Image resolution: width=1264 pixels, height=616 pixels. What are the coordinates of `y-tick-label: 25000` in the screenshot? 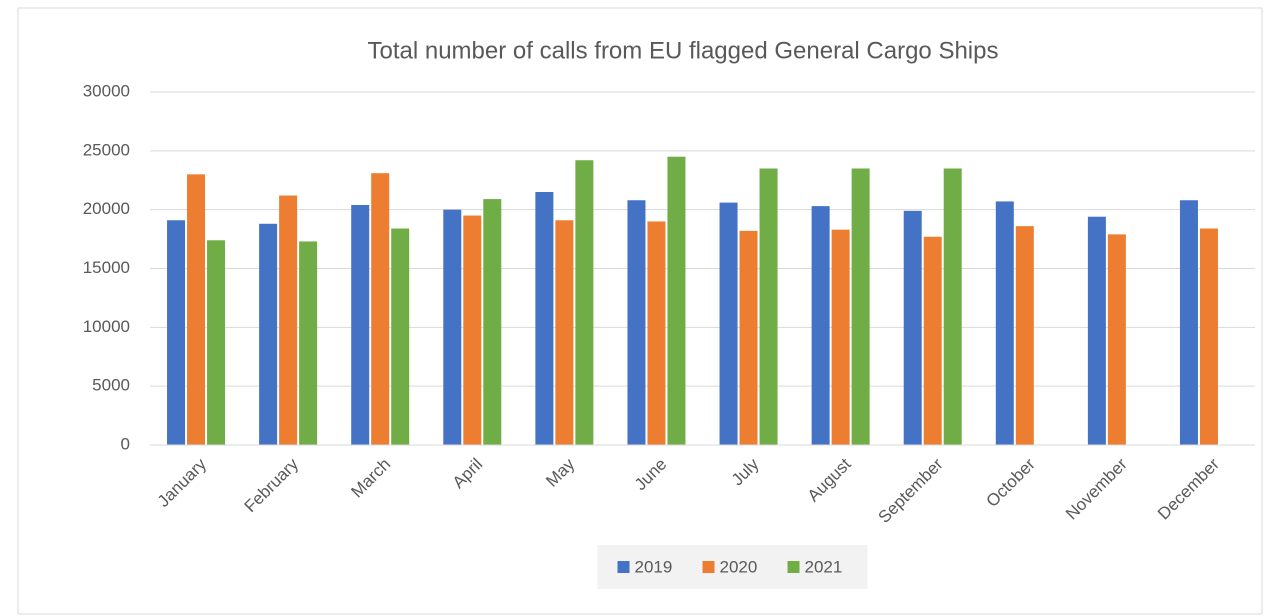 It's located at (106, 149).